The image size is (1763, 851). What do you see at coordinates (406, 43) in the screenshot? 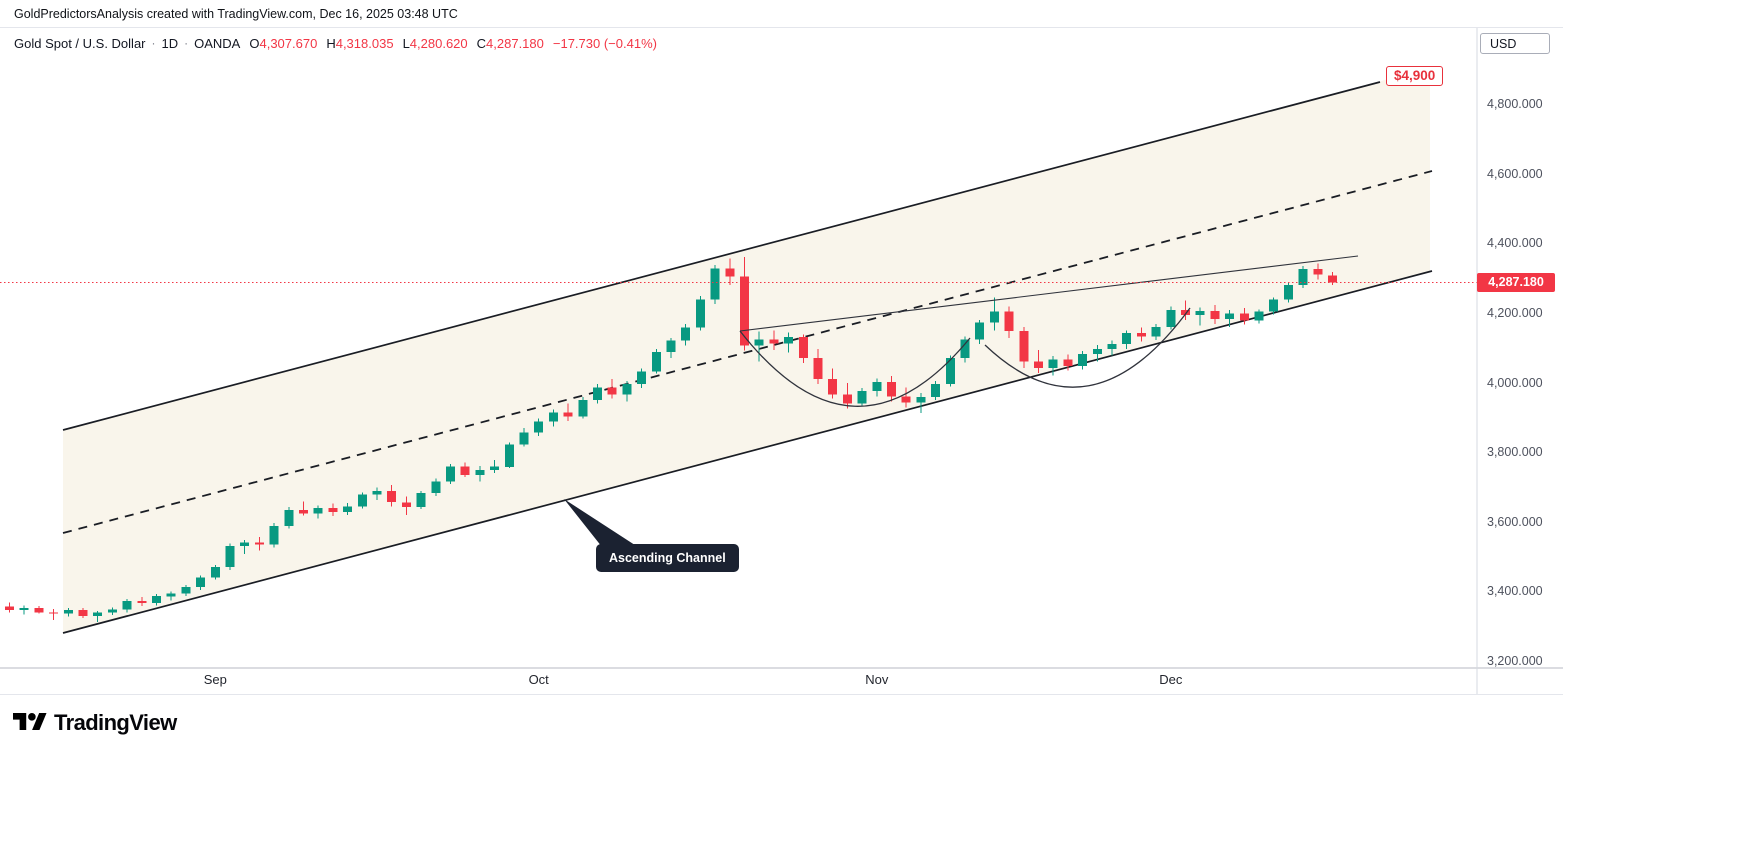
I see `low-label: L` at bounding box center [406, 43].